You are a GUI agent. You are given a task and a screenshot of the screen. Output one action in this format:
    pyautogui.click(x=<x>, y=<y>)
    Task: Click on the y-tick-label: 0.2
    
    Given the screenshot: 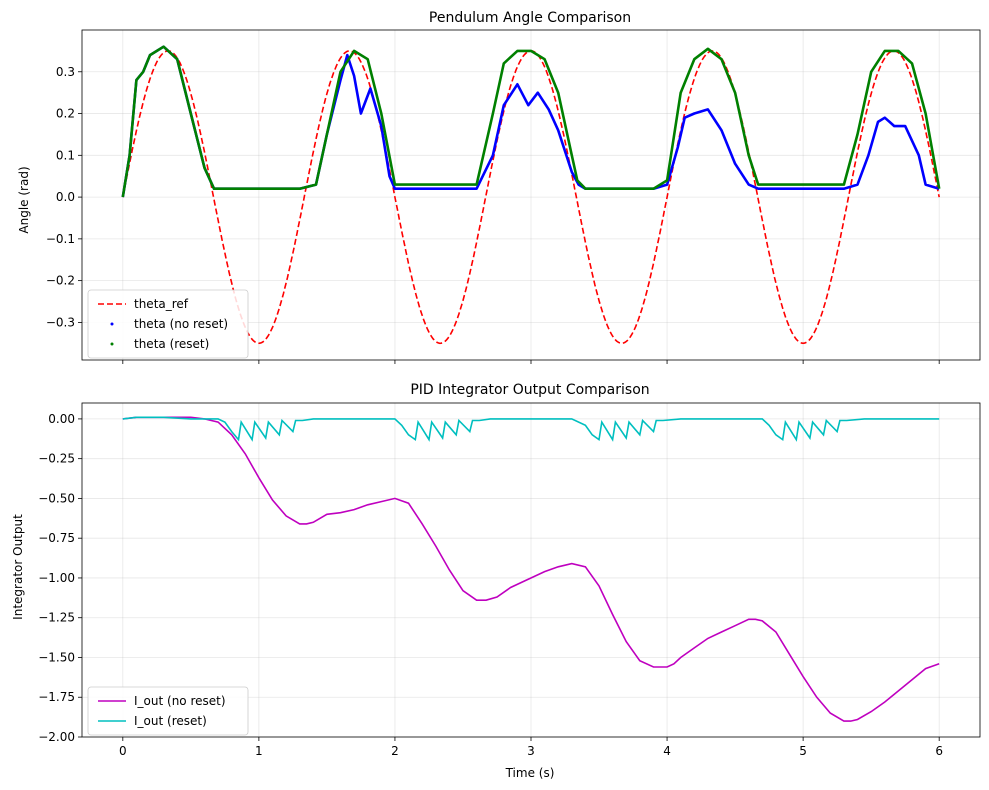 What is the action you would take?
    pyautogui.click(x=65, y=114)
    